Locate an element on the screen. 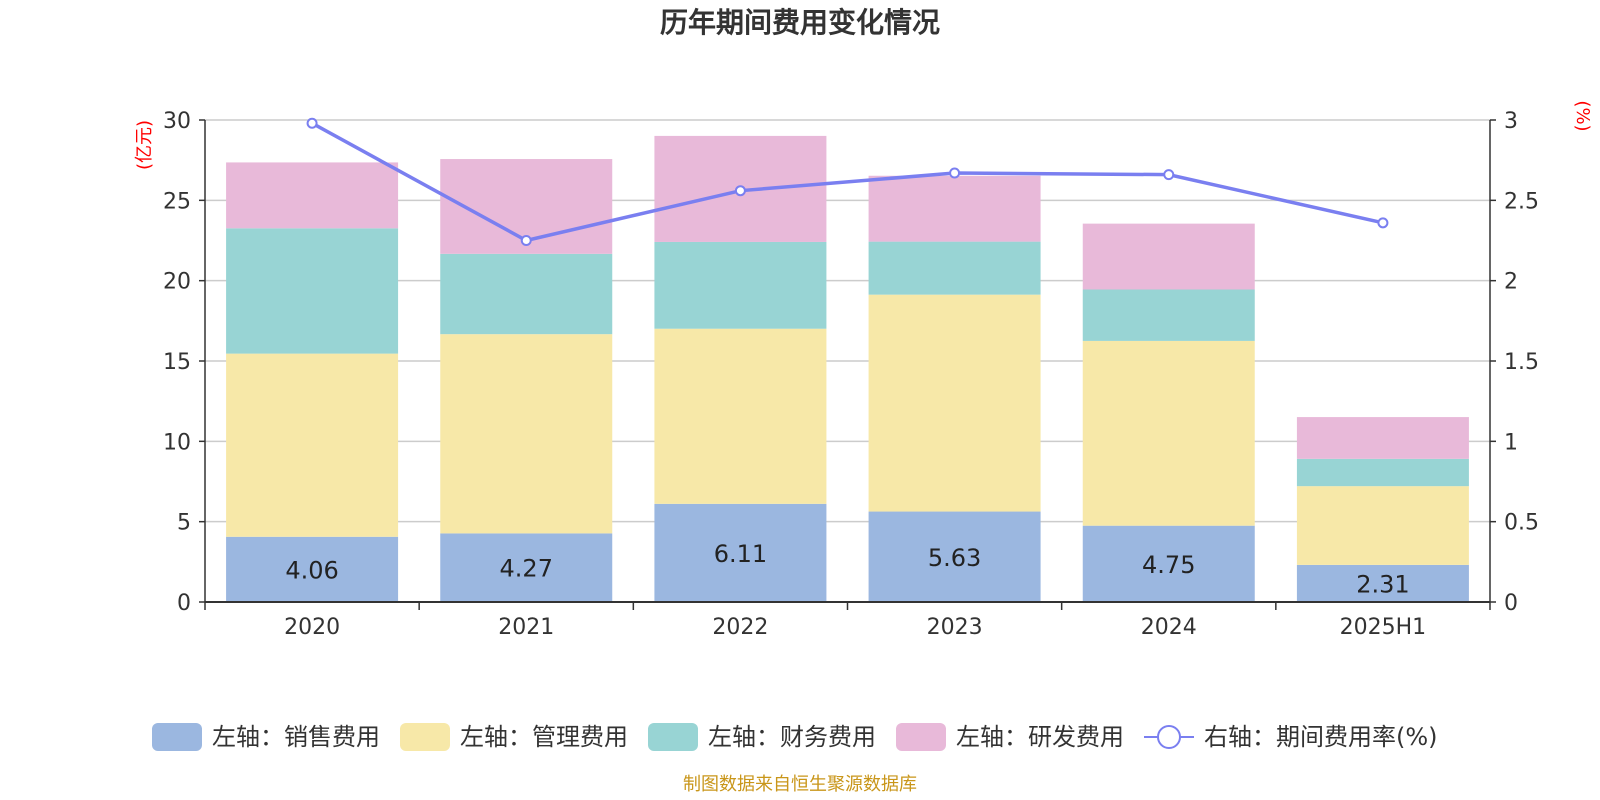 This screenshot has height=800, width=1600. bar-value-label: 4.06 is located at coordinates (311, 570).